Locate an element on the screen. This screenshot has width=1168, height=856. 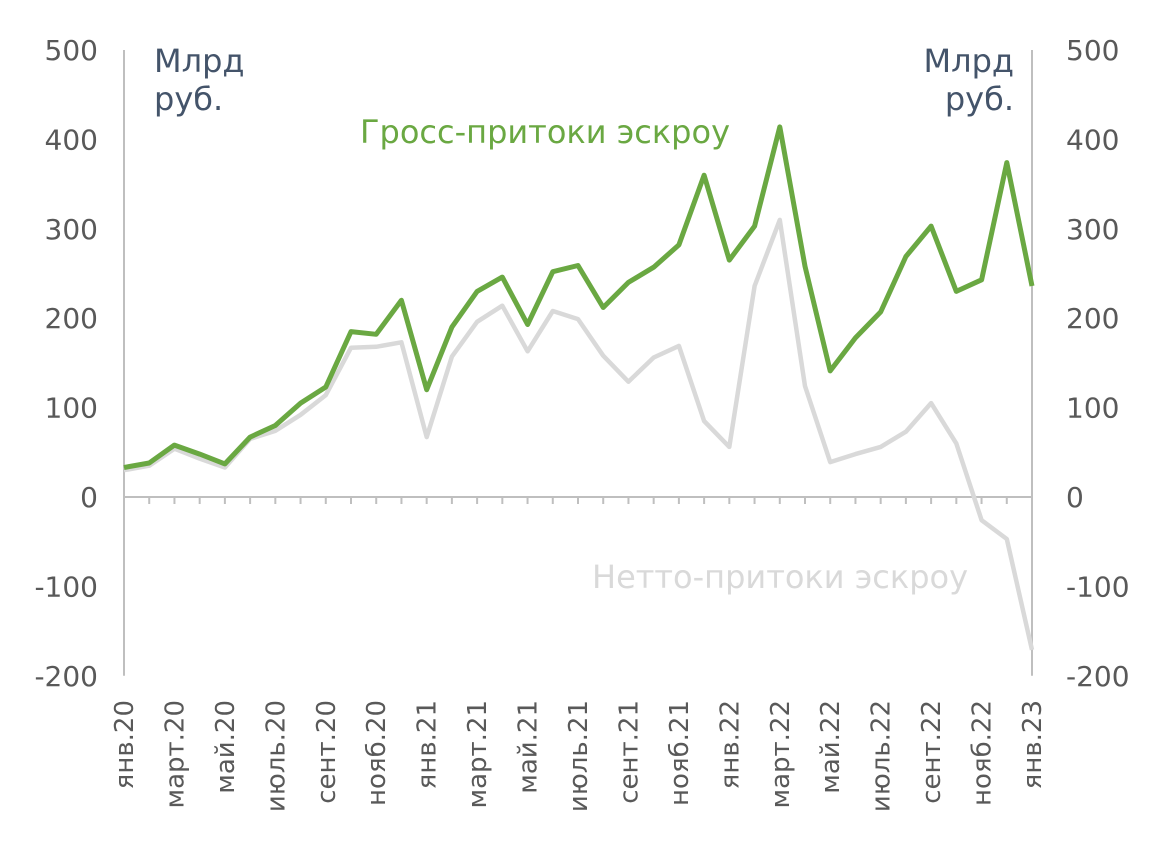
x-tick-label: июль.22 is located at coordinates (882, 756).